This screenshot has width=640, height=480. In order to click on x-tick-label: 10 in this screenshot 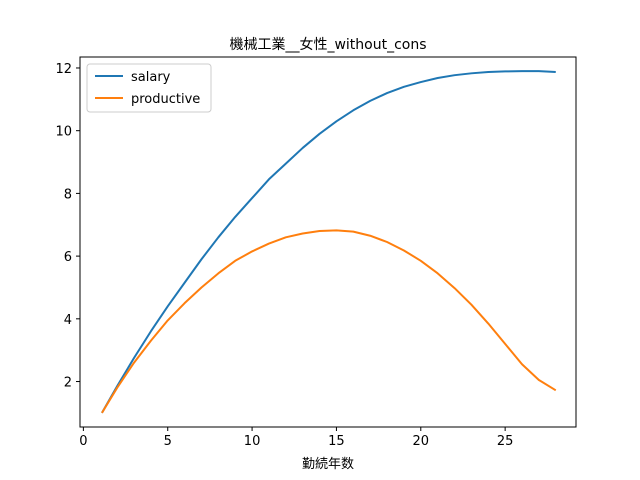, I will do `click(252, 441)`.